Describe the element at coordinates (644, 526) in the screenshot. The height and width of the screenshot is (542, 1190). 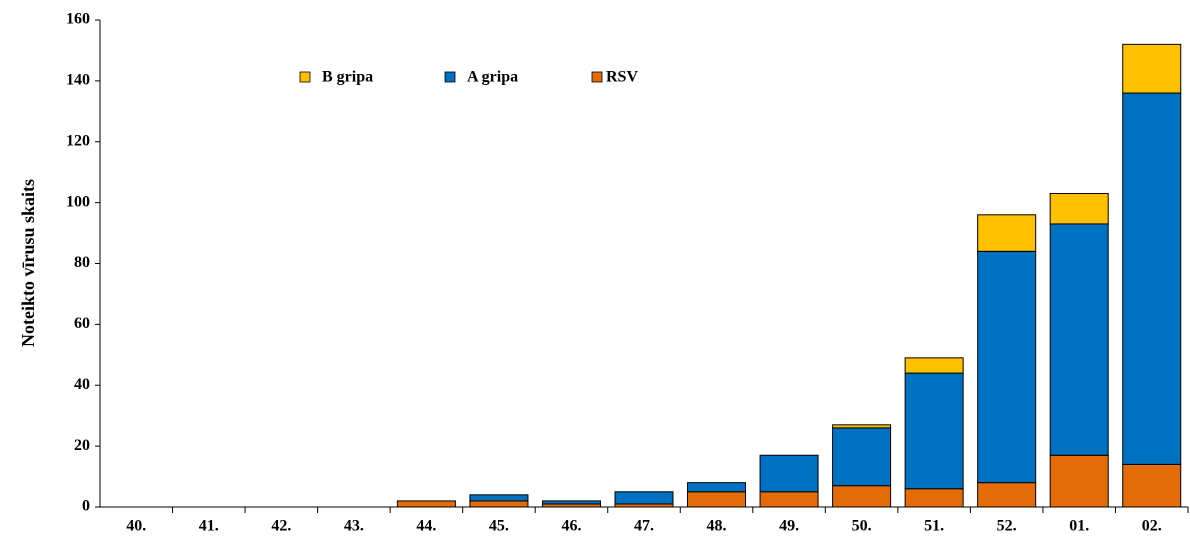
I see `x-tick-label: 47.` at that location.